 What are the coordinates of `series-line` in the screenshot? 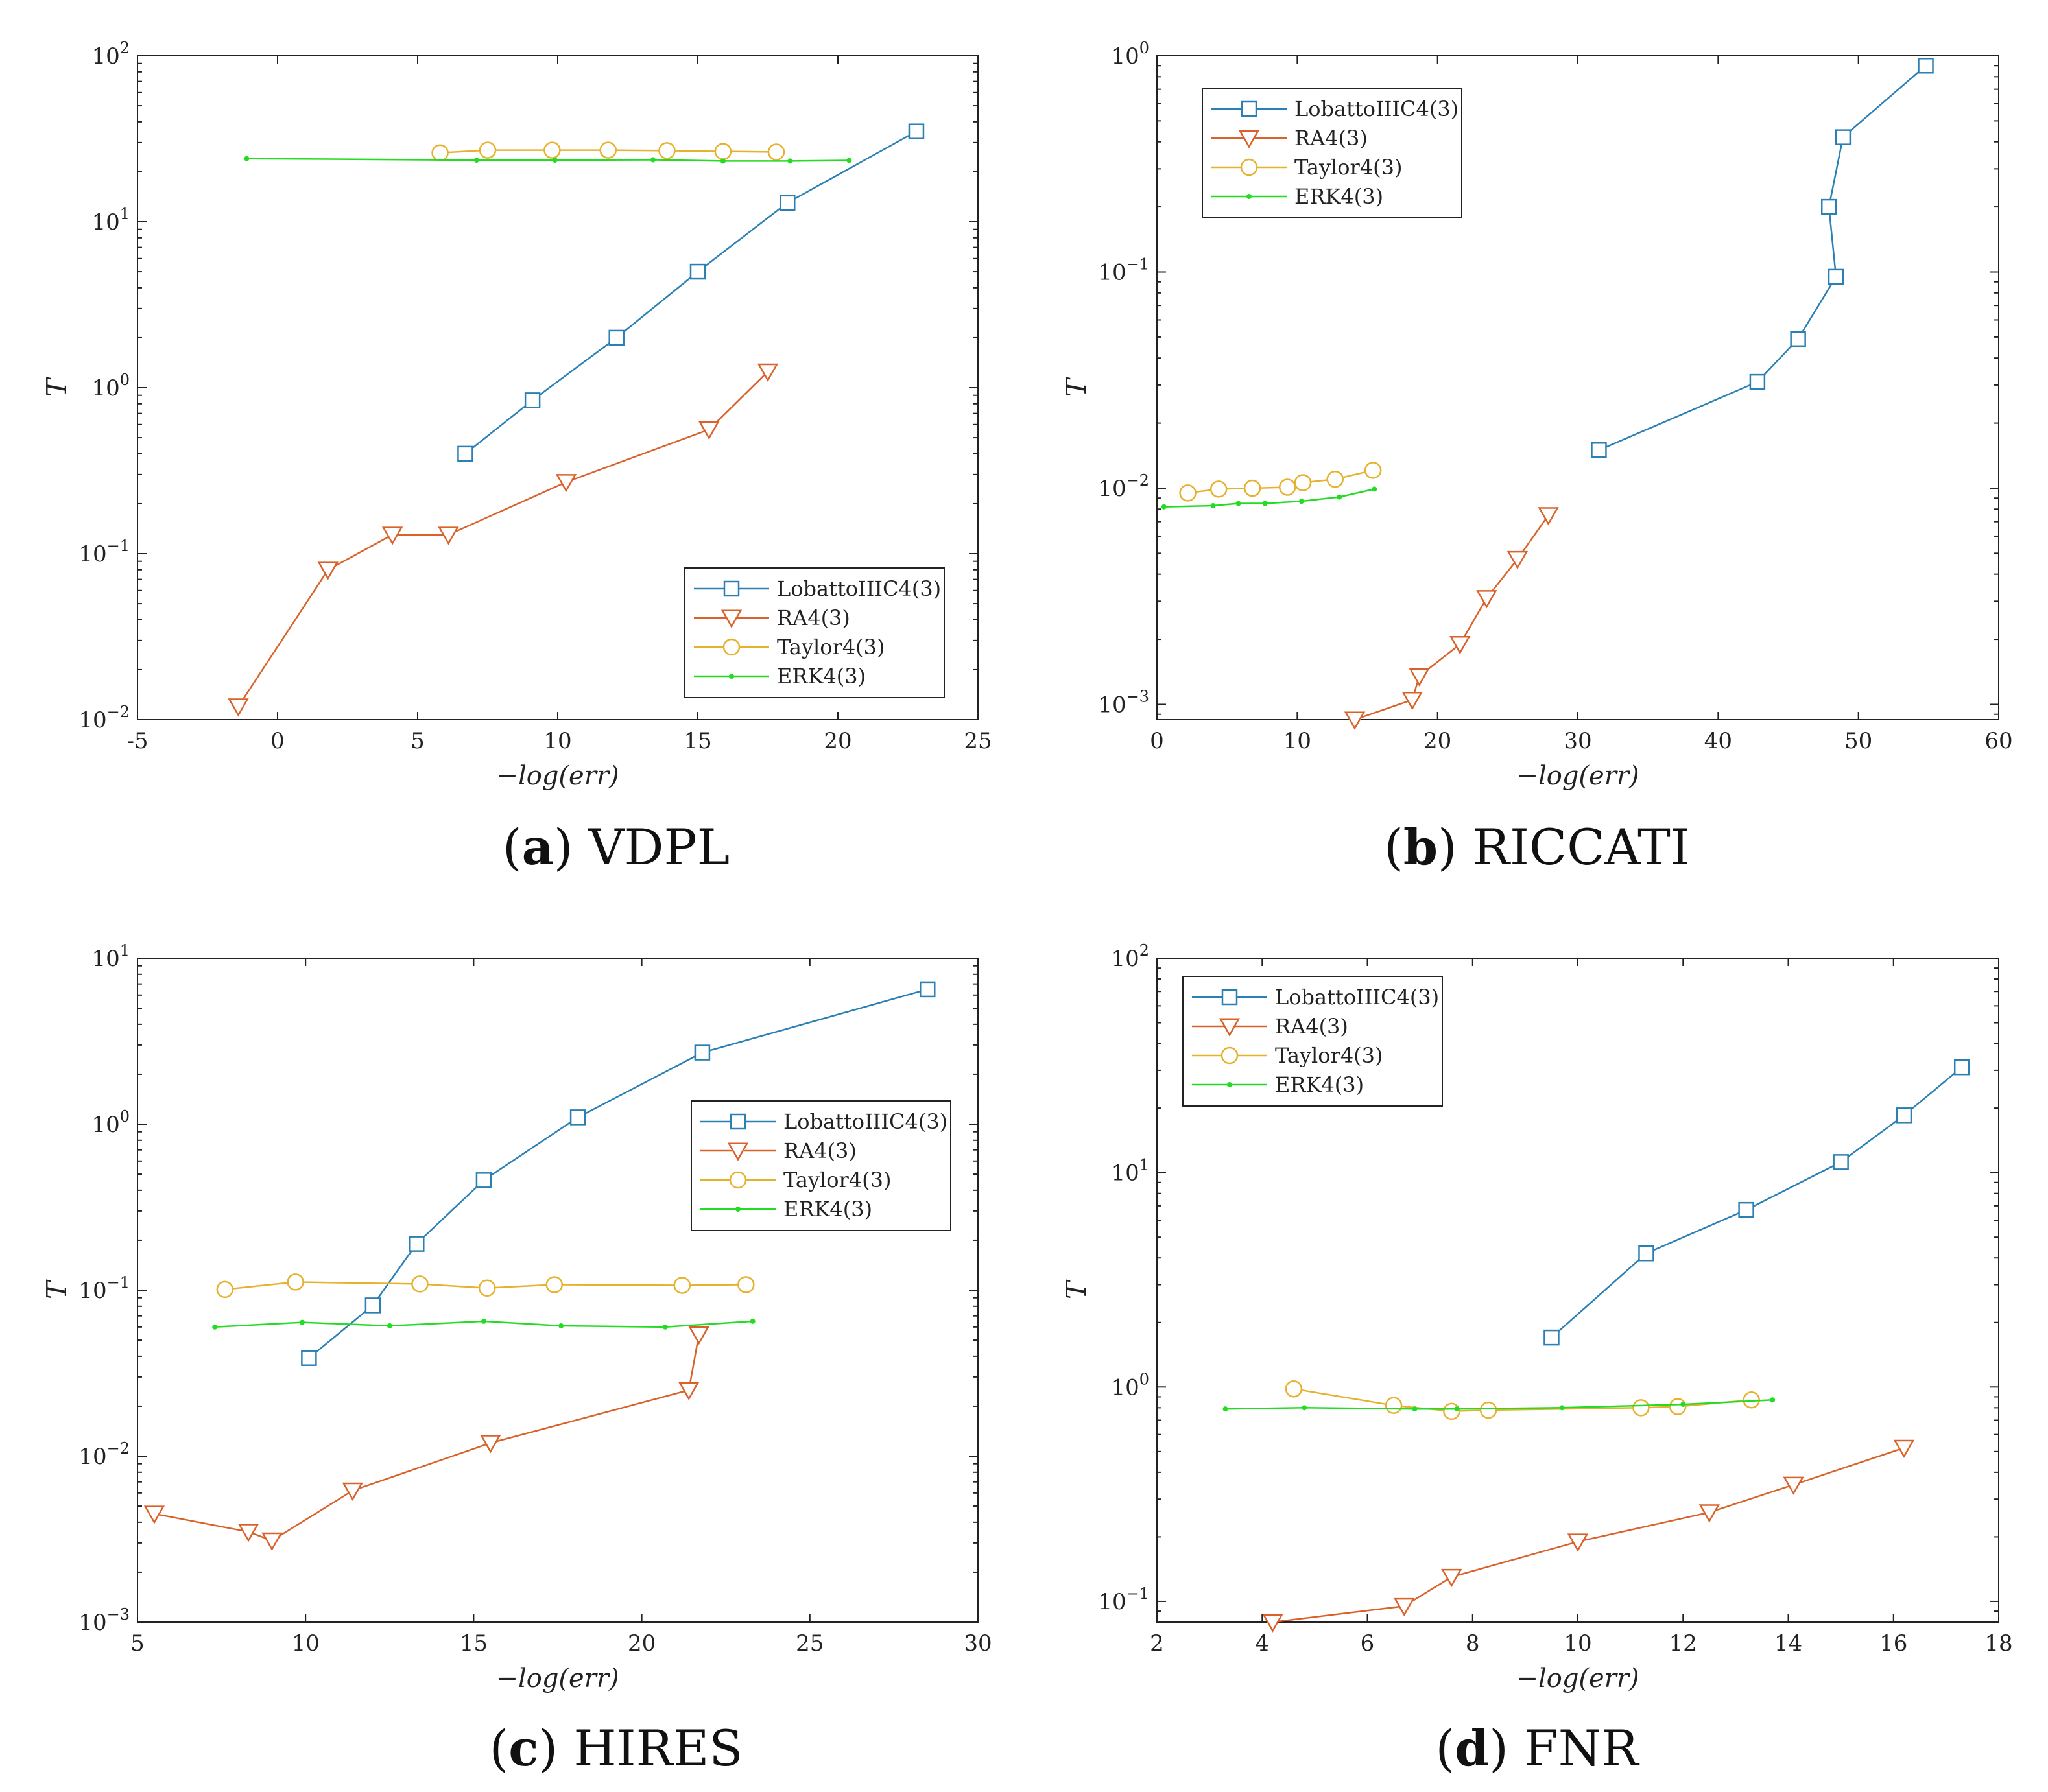 It's located at (690, 292).